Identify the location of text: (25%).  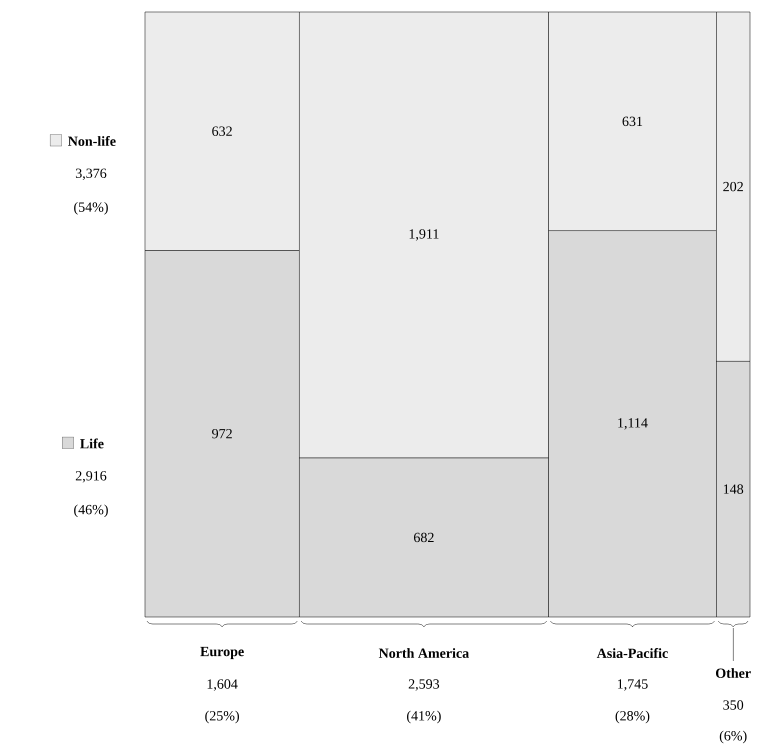
(222, 717).